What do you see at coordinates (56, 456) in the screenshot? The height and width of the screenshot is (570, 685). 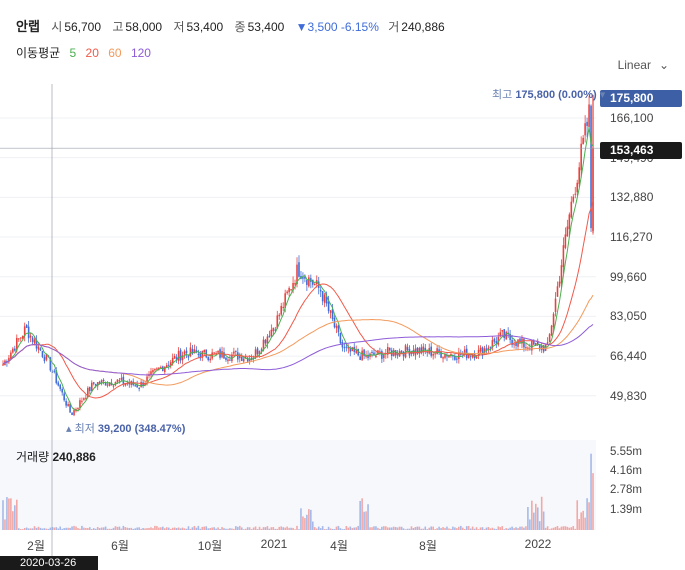 I see `volume-header: 거래량 240,886` at bounding box center [56, 456].